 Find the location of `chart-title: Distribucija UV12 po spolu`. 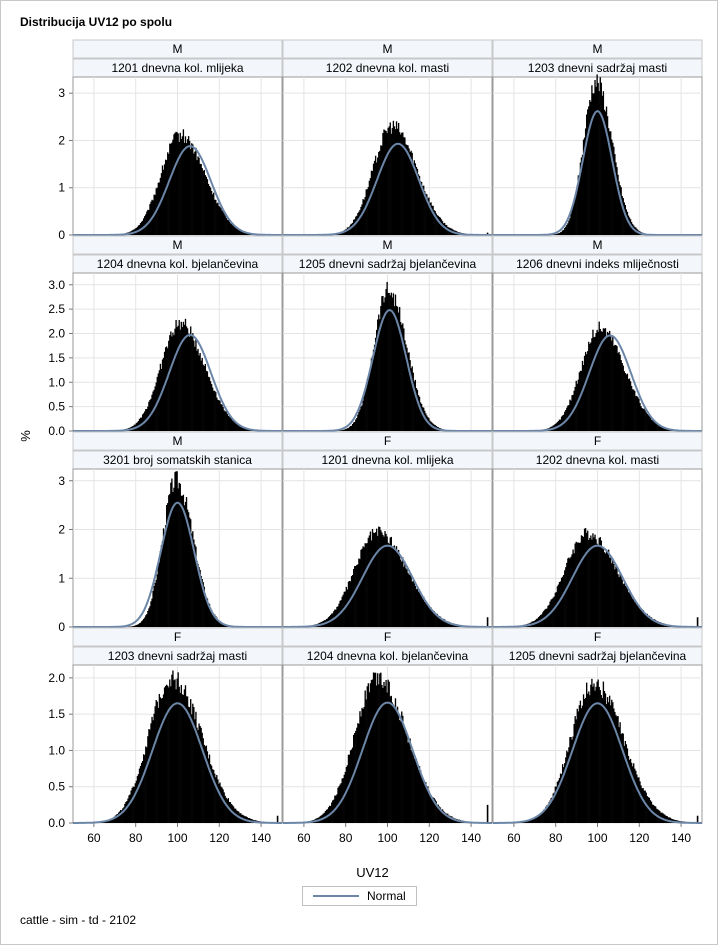

chart-title: Distribucija UV12 po spolu is located at coordinates (96, 22).